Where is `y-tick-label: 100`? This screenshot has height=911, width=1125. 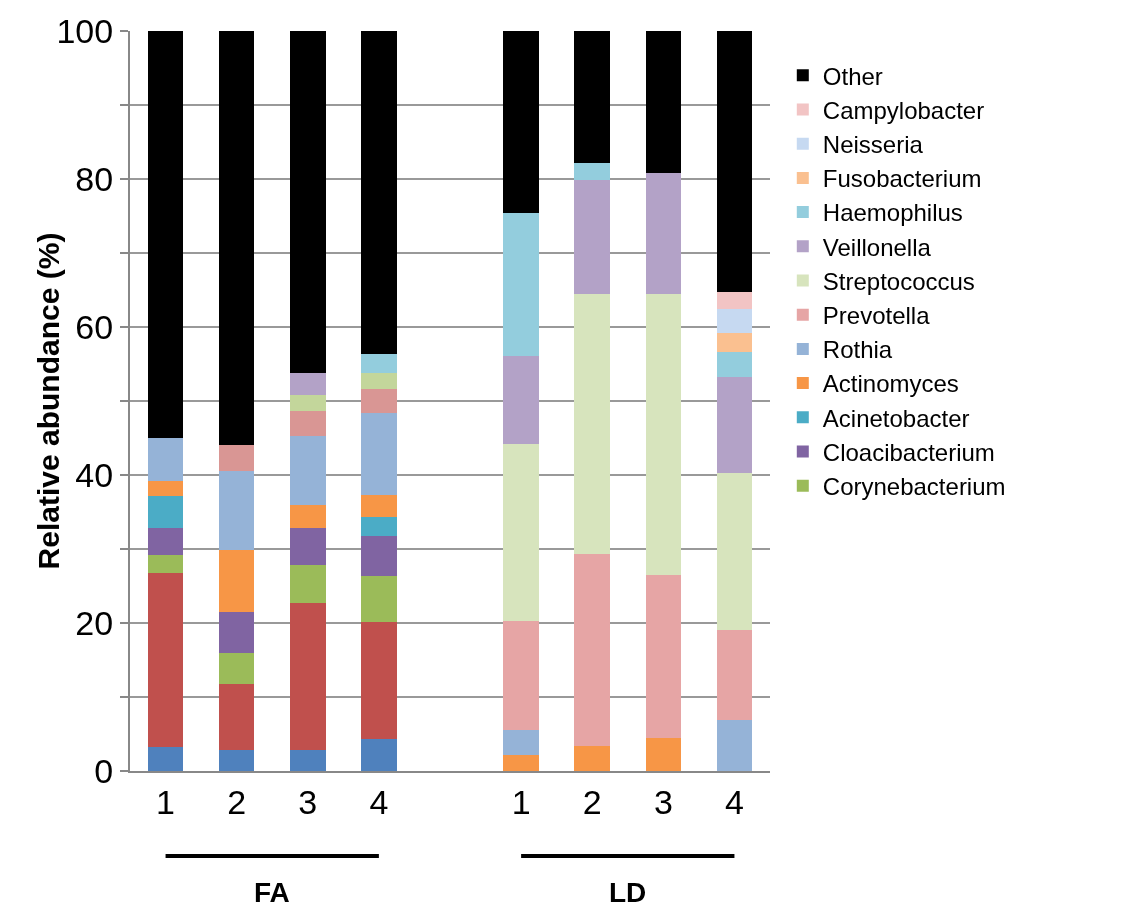
y-tick-label: 100 is located at coordinates (85, 30).